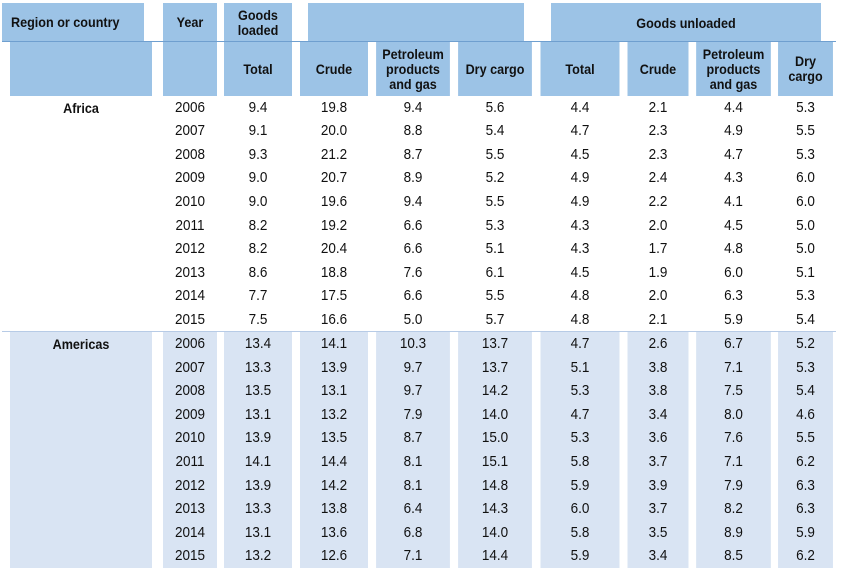 This screenshot has height=576, width=845. I want to click on year-cell: 2014, so click(190, 296).